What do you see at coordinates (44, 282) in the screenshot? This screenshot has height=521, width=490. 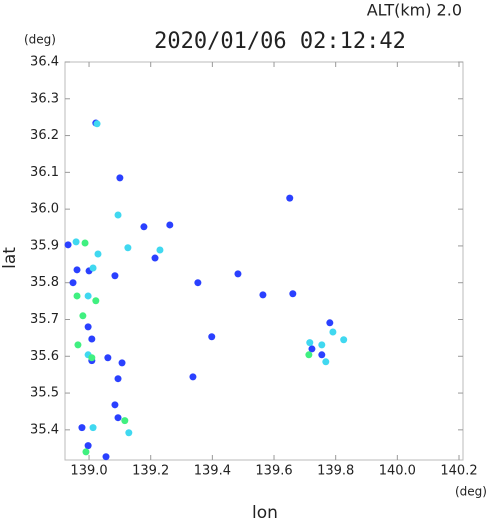 I see `y-tick-label: 35.8` at bounding box center [44, 282].